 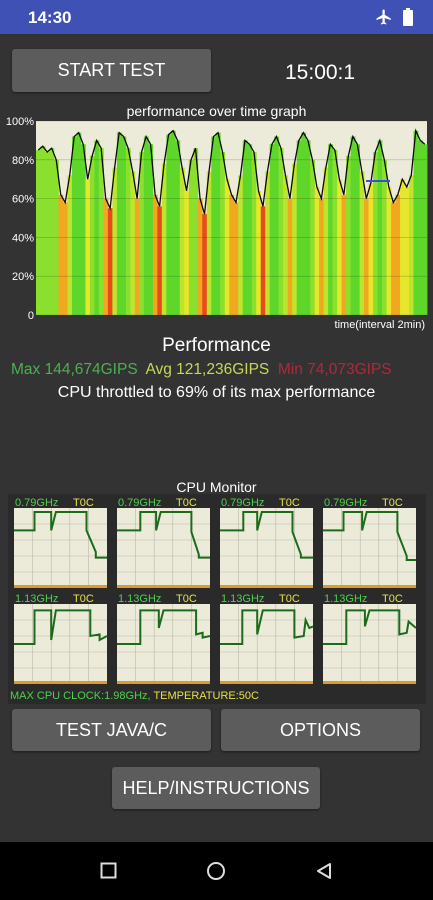 I want to click on options-label: OPTIONS, so click(x=320, y=729).